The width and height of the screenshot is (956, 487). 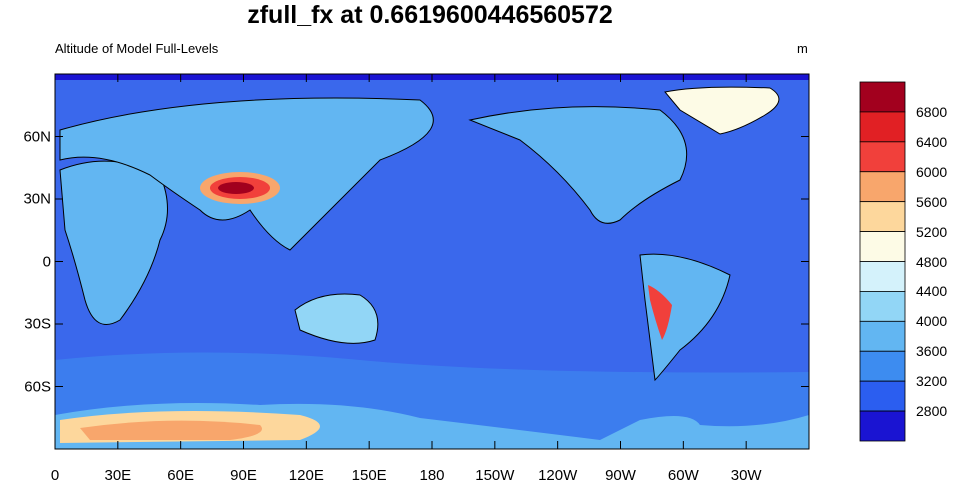 I want to click on colorbar-label: 5200, so click(x=932, y=231).